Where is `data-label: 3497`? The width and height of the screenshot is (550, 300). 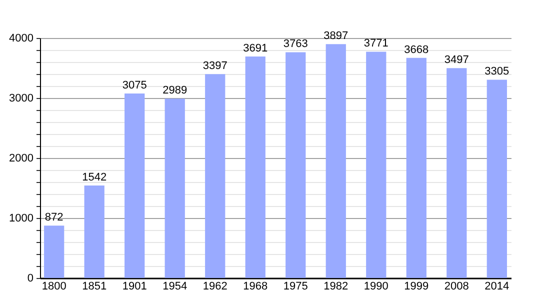 data-label: 3497 is located at coordinates (456, 60).